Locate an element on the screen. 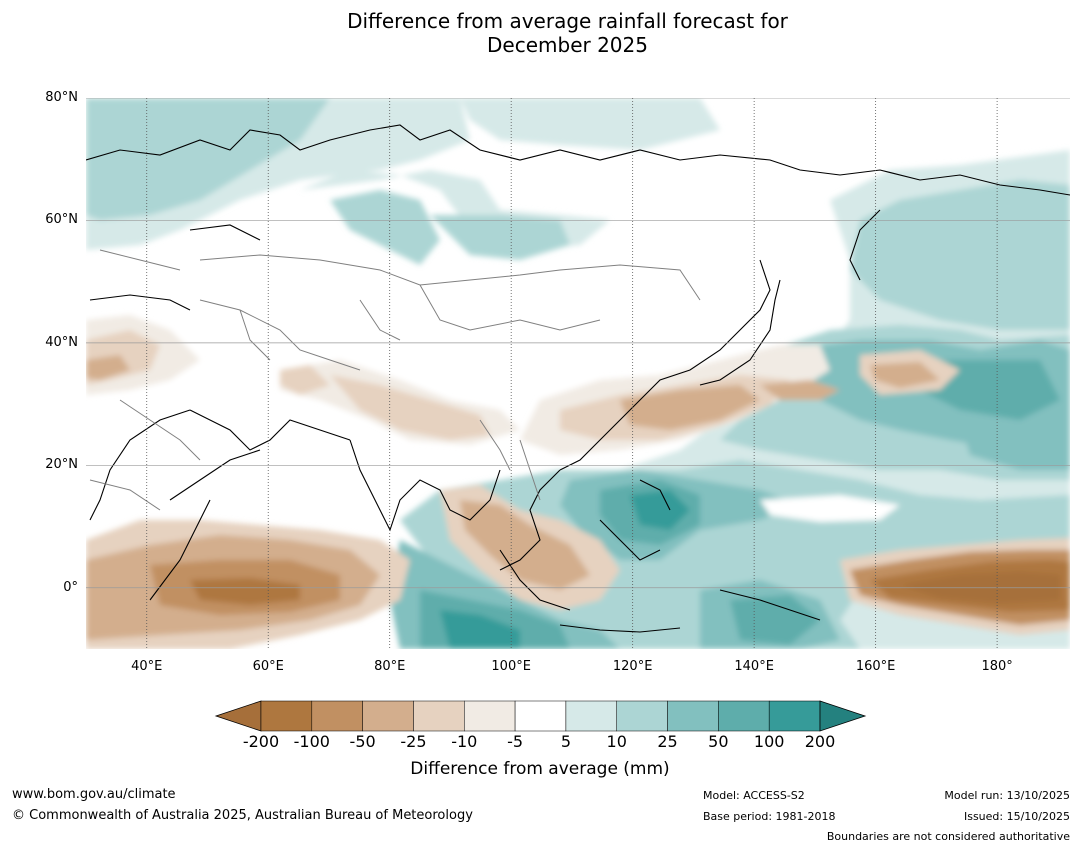 Image resolution: width=1081 pixels, height=850 pixels. longitude-label: 160°E is located at coordinates (875, 666).